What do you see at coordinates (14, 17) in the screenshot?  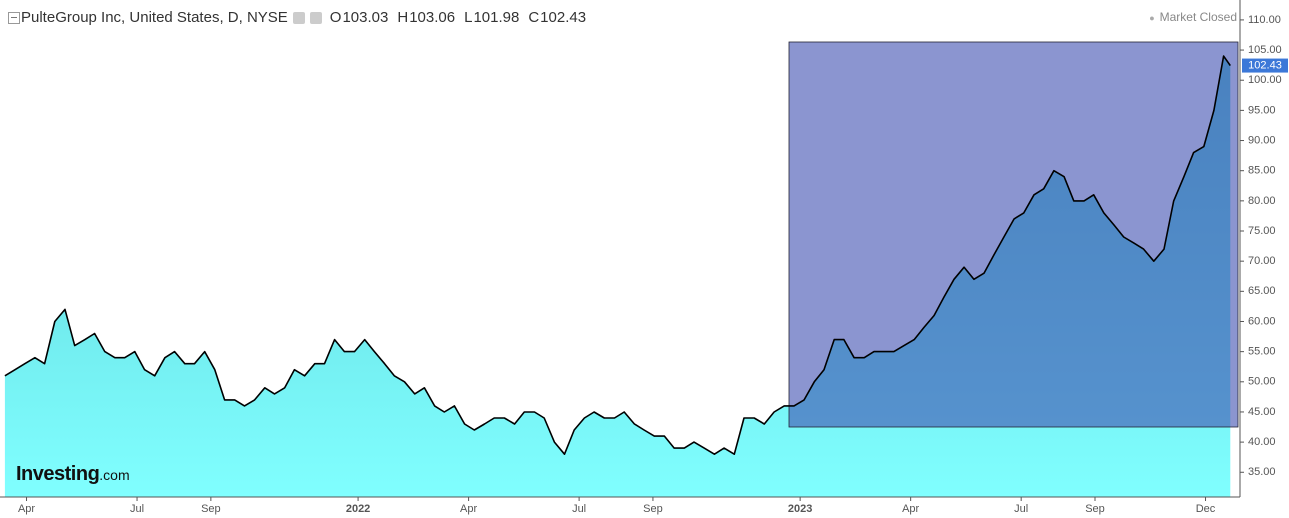 I see `collapse-icon` at bounding box center [14, 17].